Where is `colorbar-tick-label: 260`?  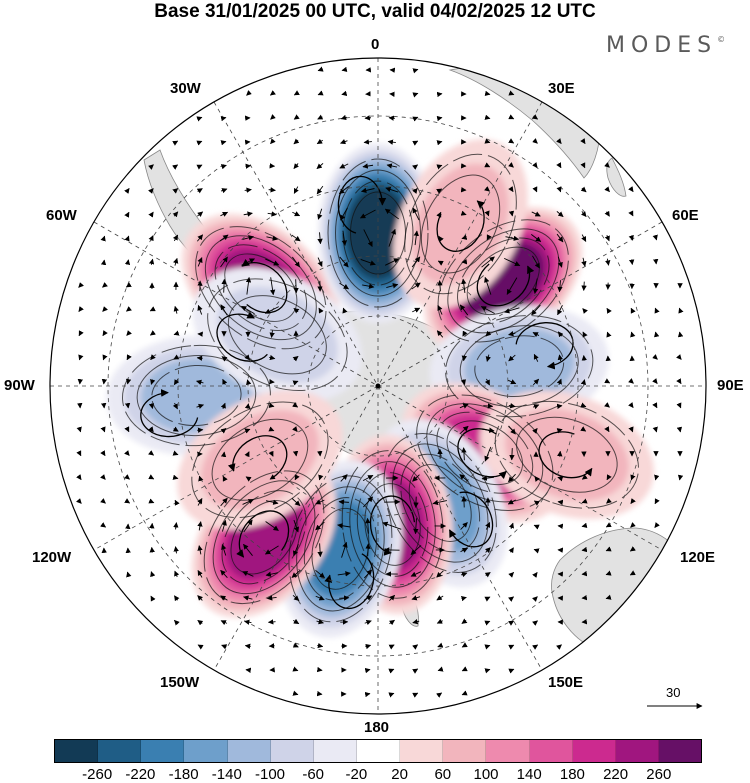
colorbar-tick-label: 260 is located at coordinates (659, 774).